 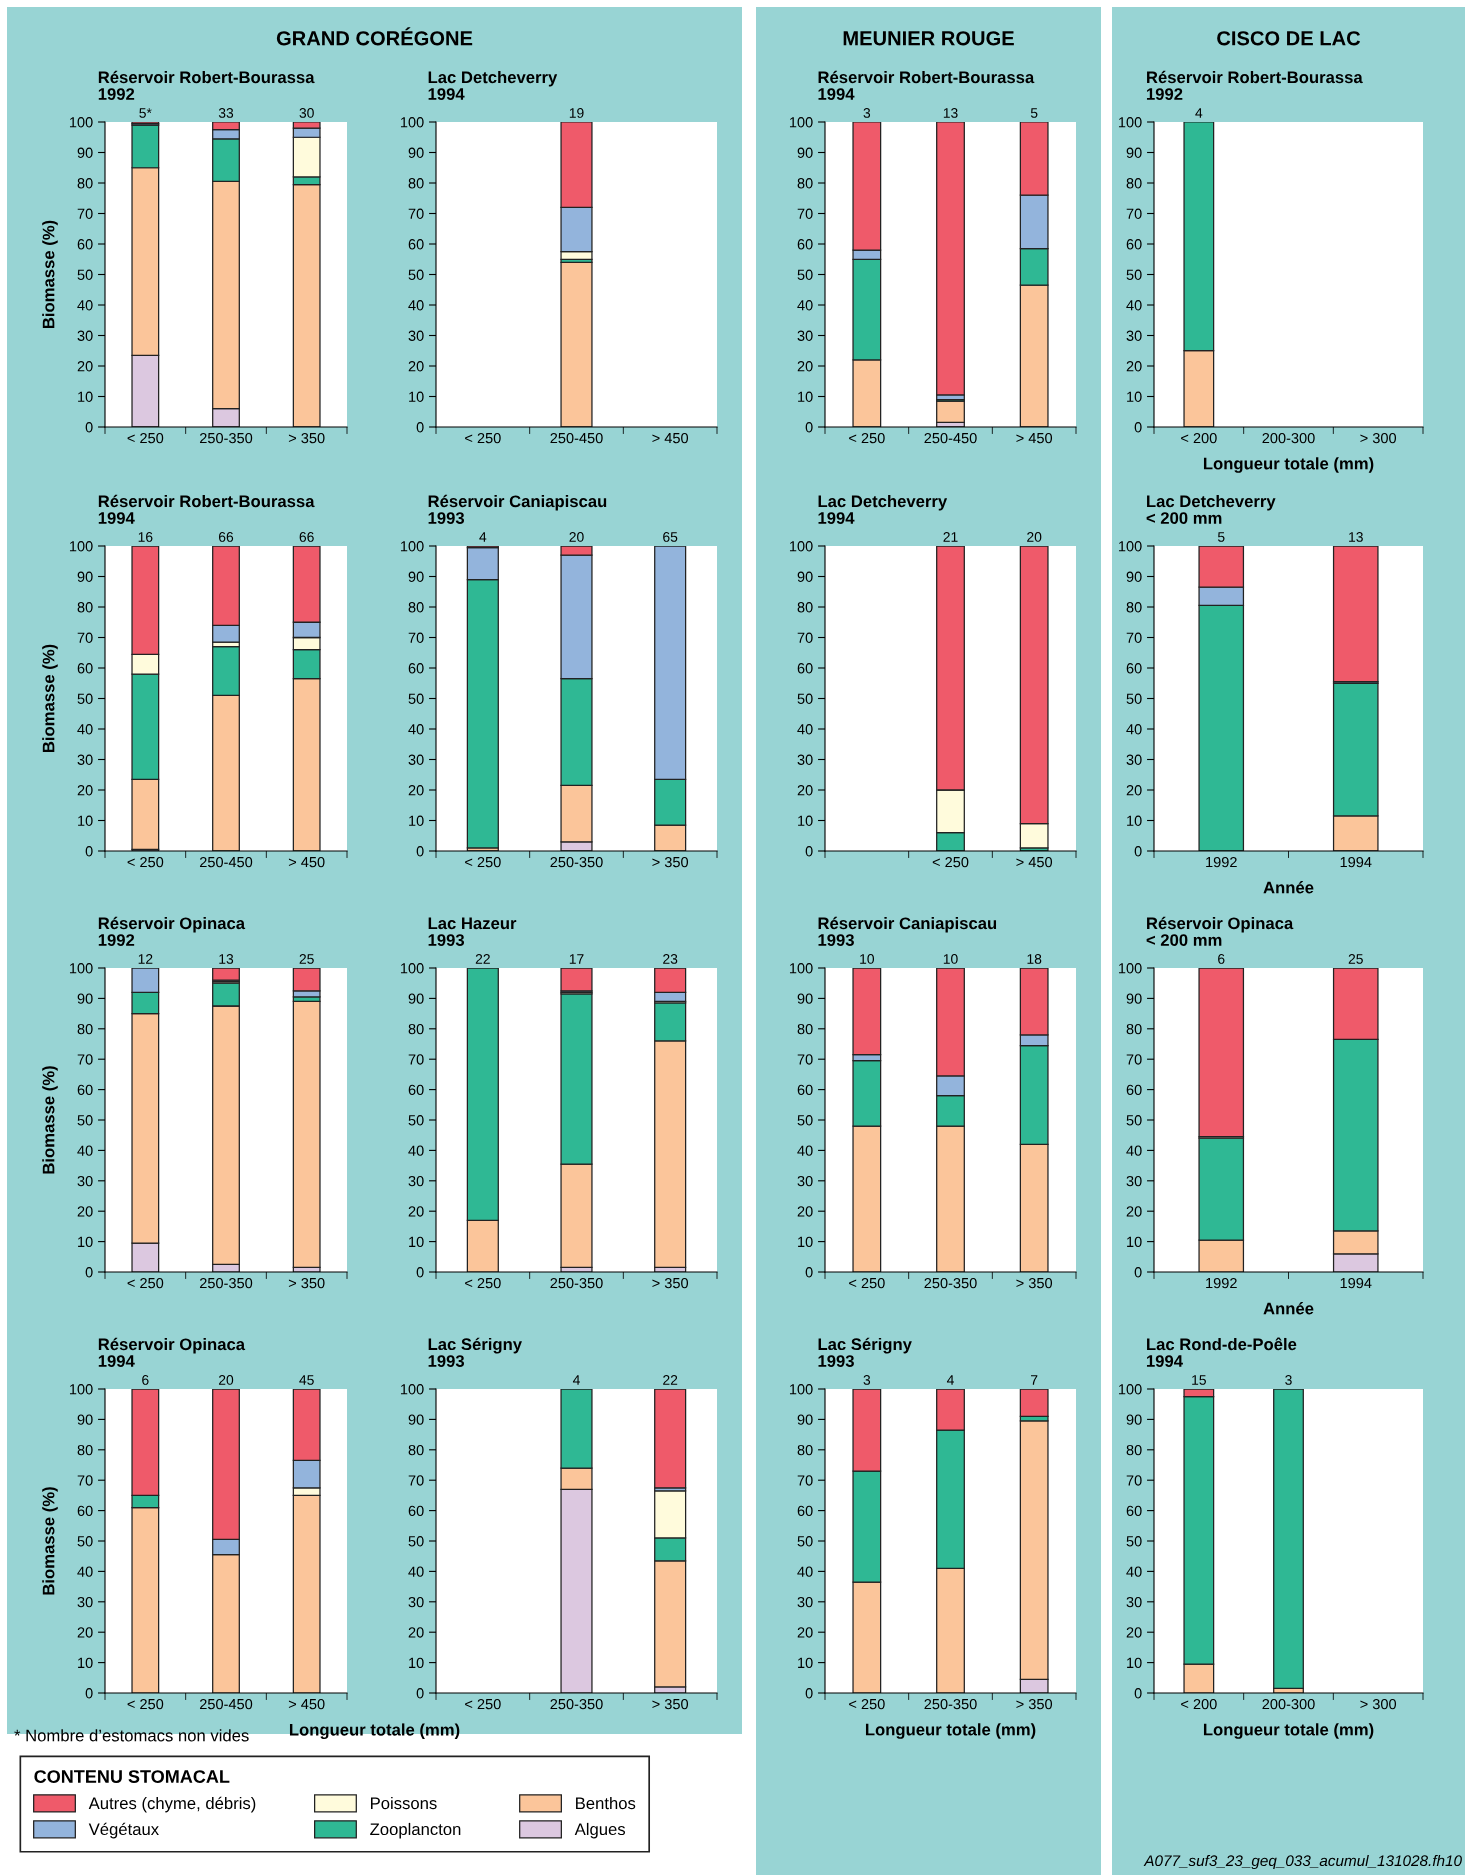 What do you see at coordinates (50, 698) in the screenshot?
I see `y-axis-title: Biomasse (%)` at bounding box center [50, 698].